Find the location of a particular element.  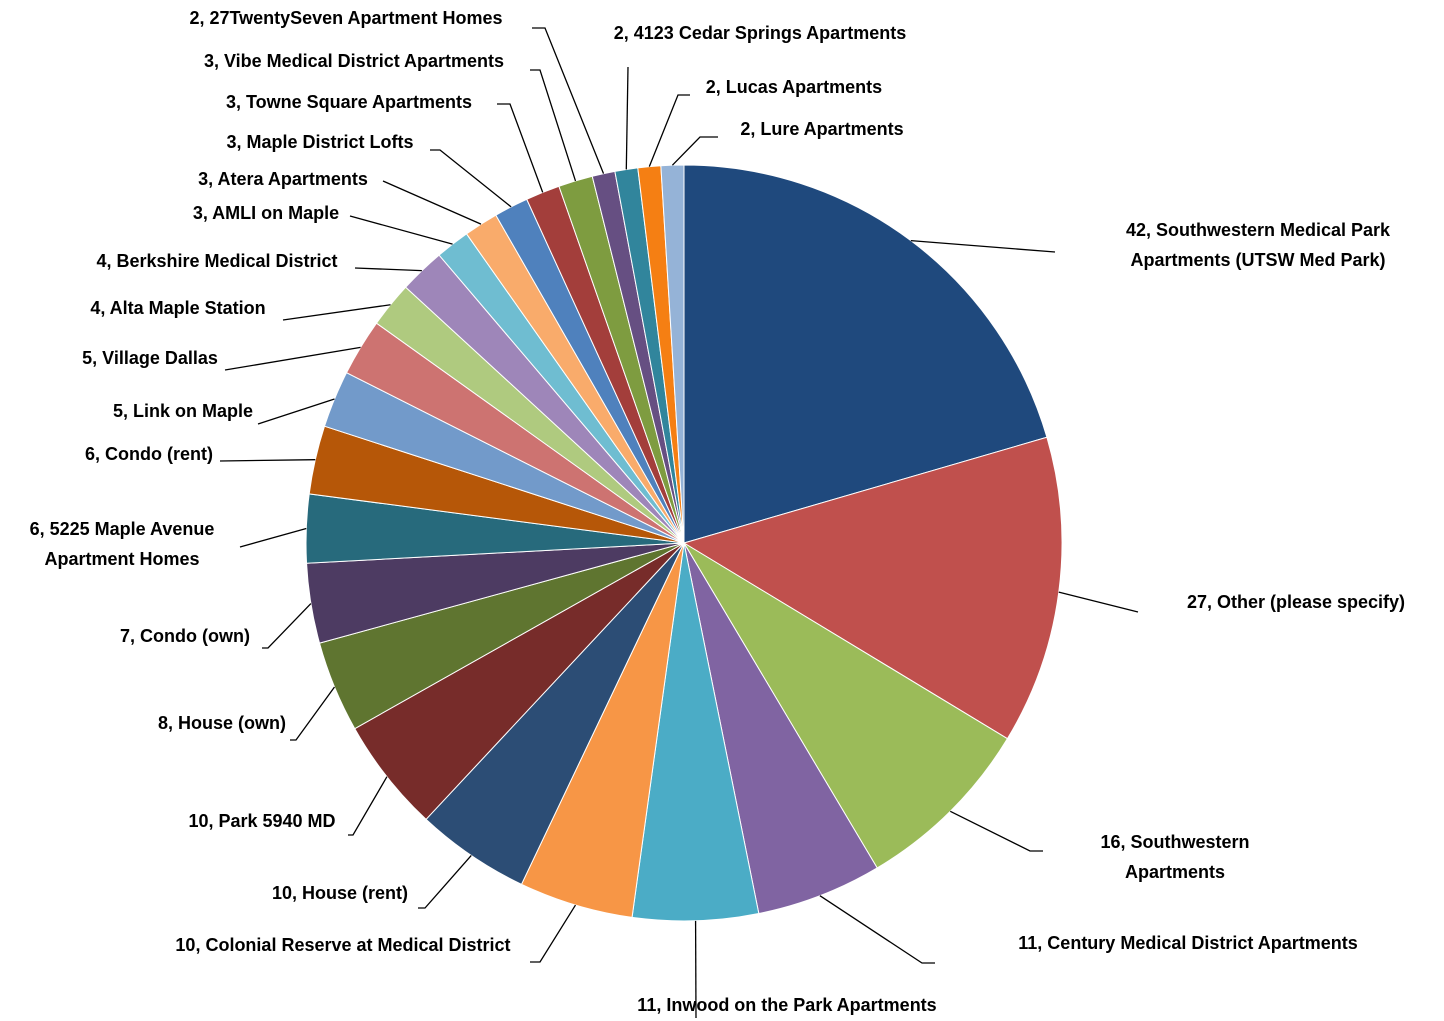

data-label: 10, Park 5940 MD is located at coordinates (261, 821).